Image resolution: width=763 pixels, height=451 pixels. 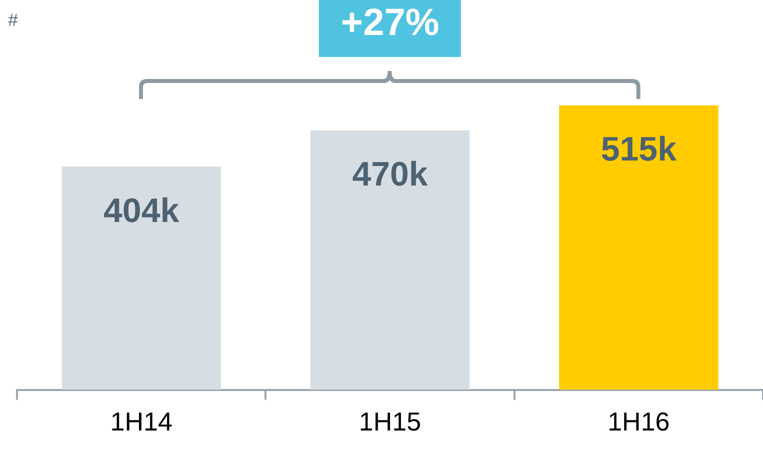 What do you see at coordinates (390, 29) in the screenshot?
I see `text: +27%` at bounding box center [390, 29].